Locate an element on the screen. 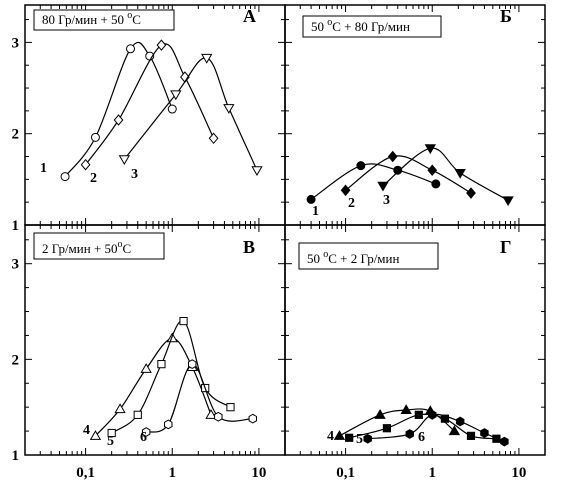 Image resolution: width=566 pixels, height=482 pixels. panel-title-text: С + 2 Гр/мин is located at coordinates (363, 258).